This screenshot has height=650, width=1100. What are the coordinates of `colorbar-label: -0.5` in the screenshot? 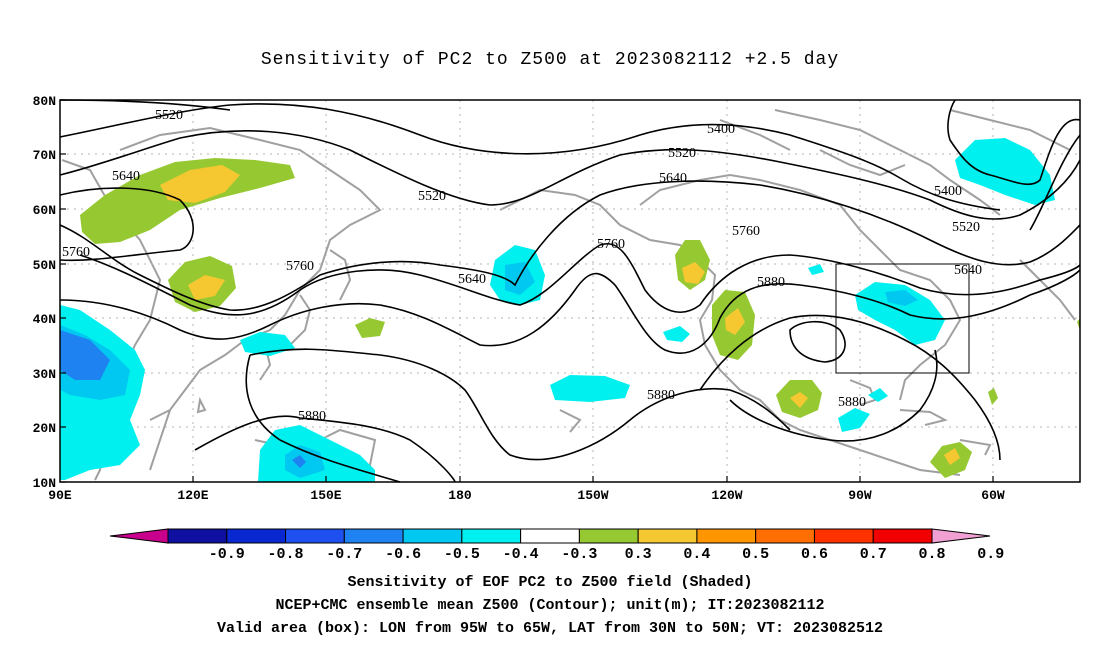 It's located at (462, 554).